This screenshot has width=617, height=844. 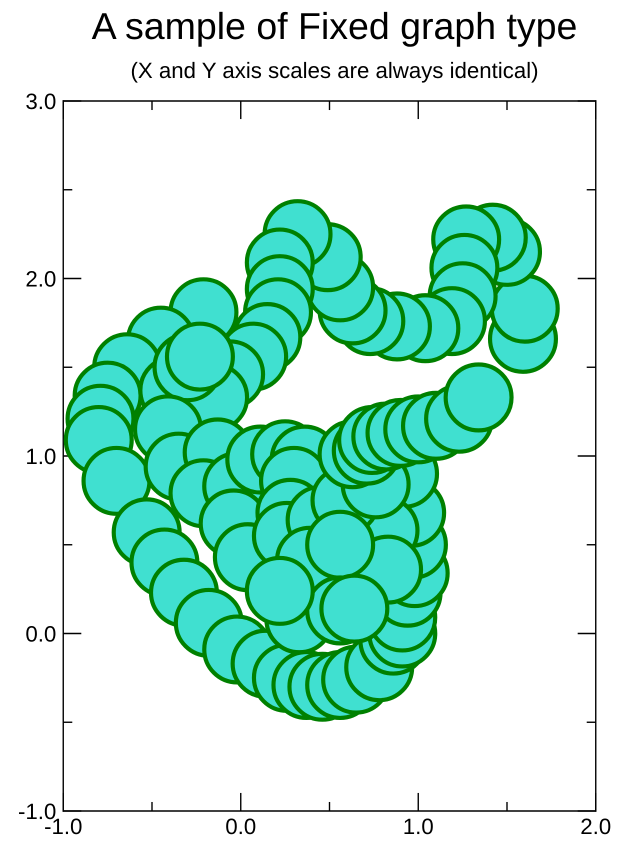 I want to click on y-tick-label: 1.0, so click(x=41, y=456).